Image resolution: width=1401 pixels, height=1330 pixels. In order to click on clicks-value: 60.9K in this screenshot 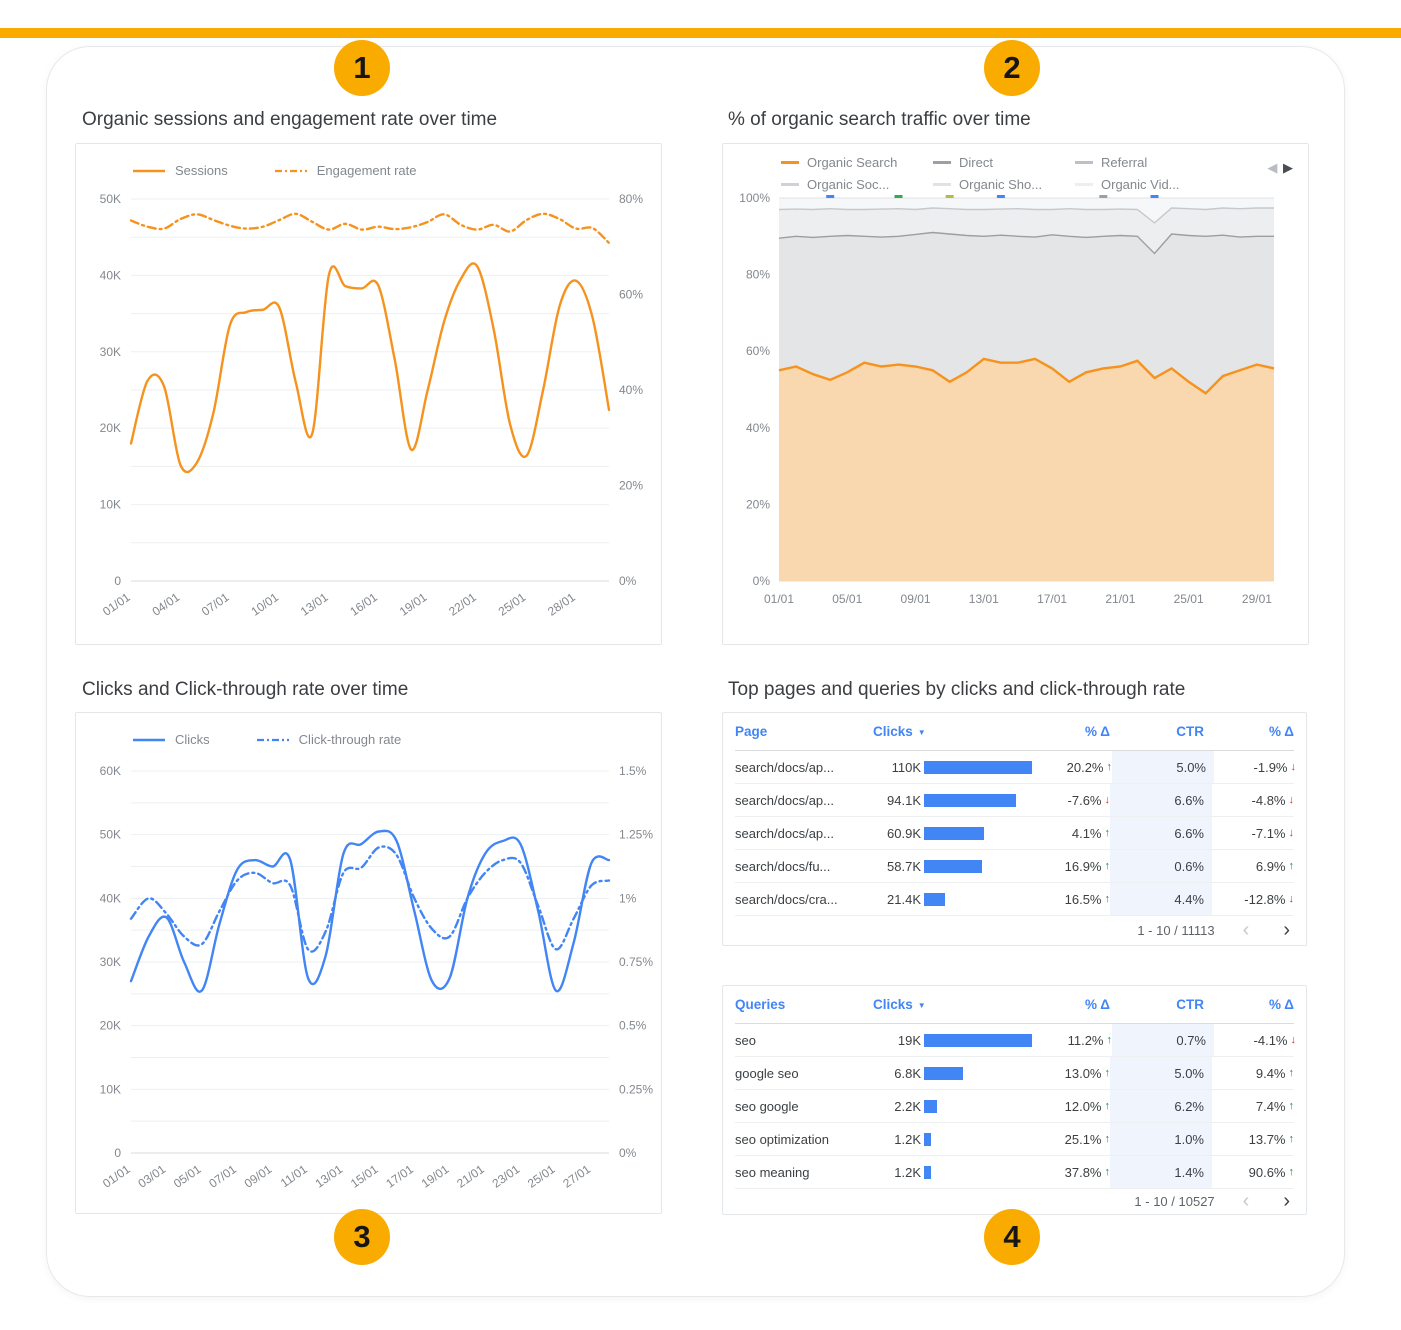, I will do `click(904, 833)`.